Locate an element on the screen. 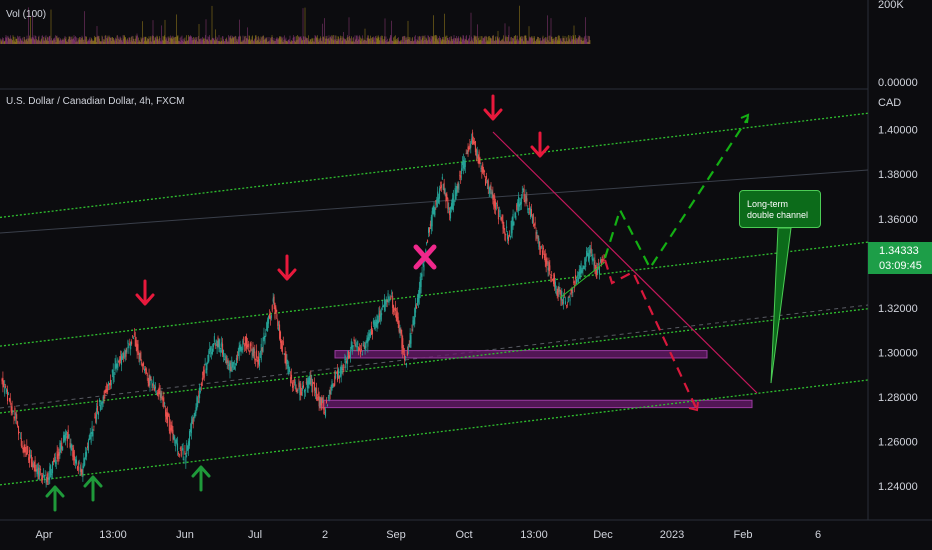 Image resolution: width=932 pixels, height=550 pixels. x-tick-label: 13:00 is located at coordinates (534, 535).